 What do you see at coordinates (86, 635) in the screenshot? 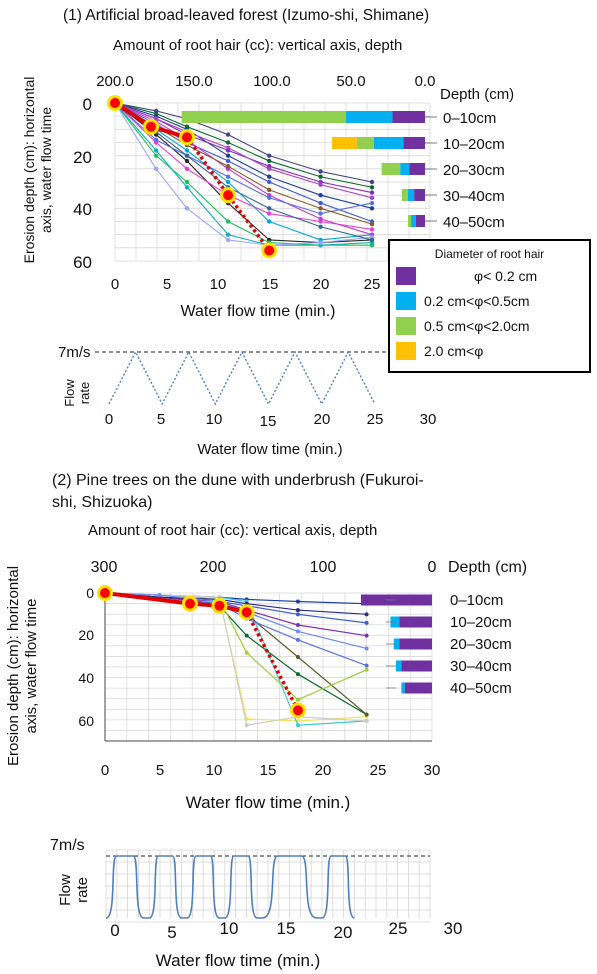
I see `y-tick: 20` at bounding box center [86, 635].